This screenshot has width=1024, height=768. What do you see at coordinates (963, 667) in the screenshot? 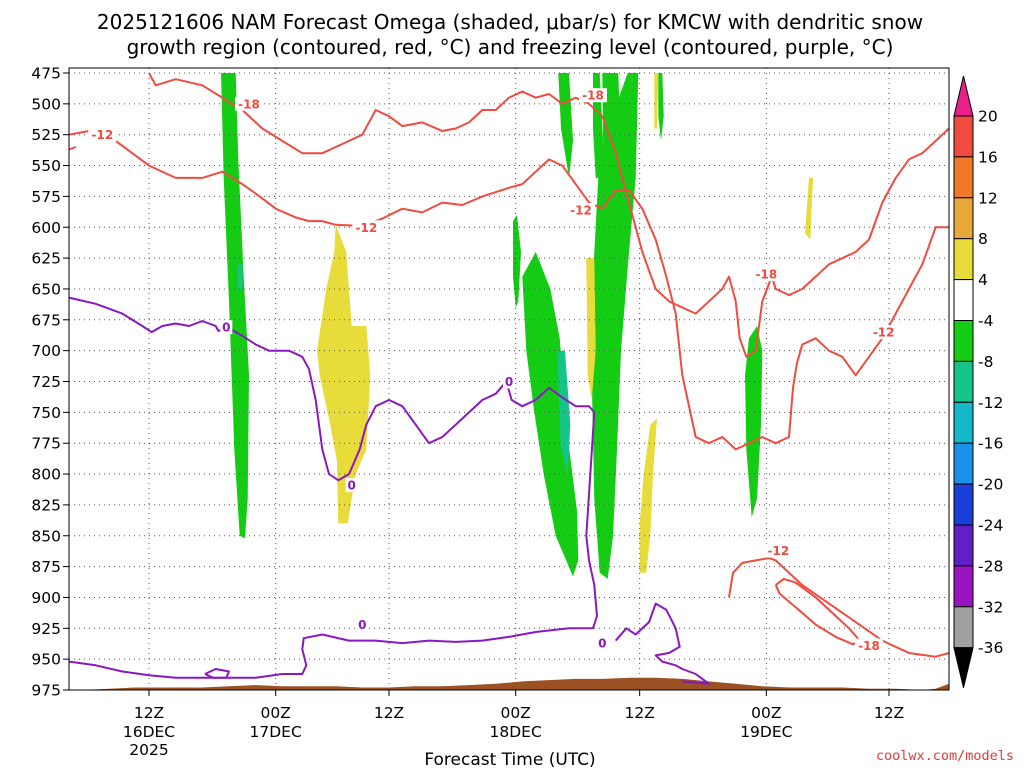
I see `colorbar-bottom-arrow` at bounding box center [963, 667].